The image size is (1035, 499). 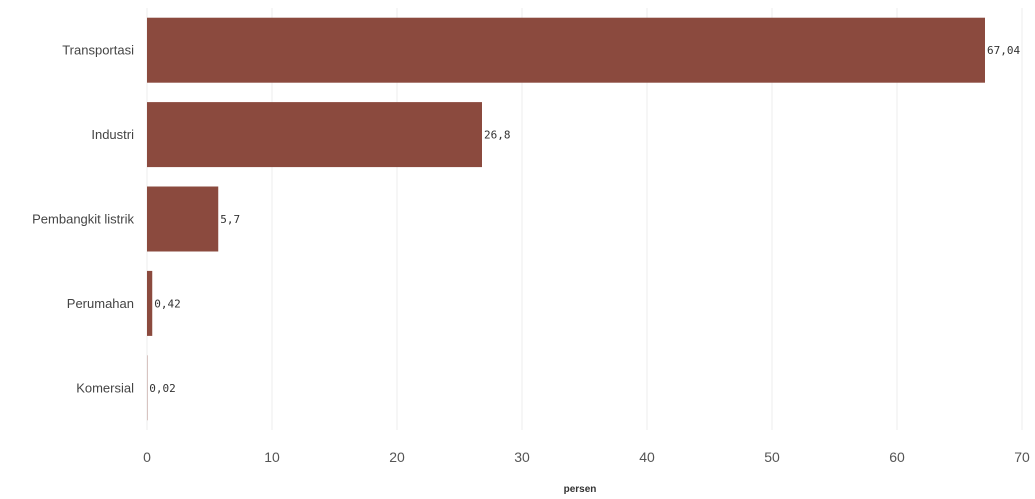 What do you see at coordinates (397, 457) in the screenshot?
I see `x-tick-label: 20` at bounding box center [397, 457].